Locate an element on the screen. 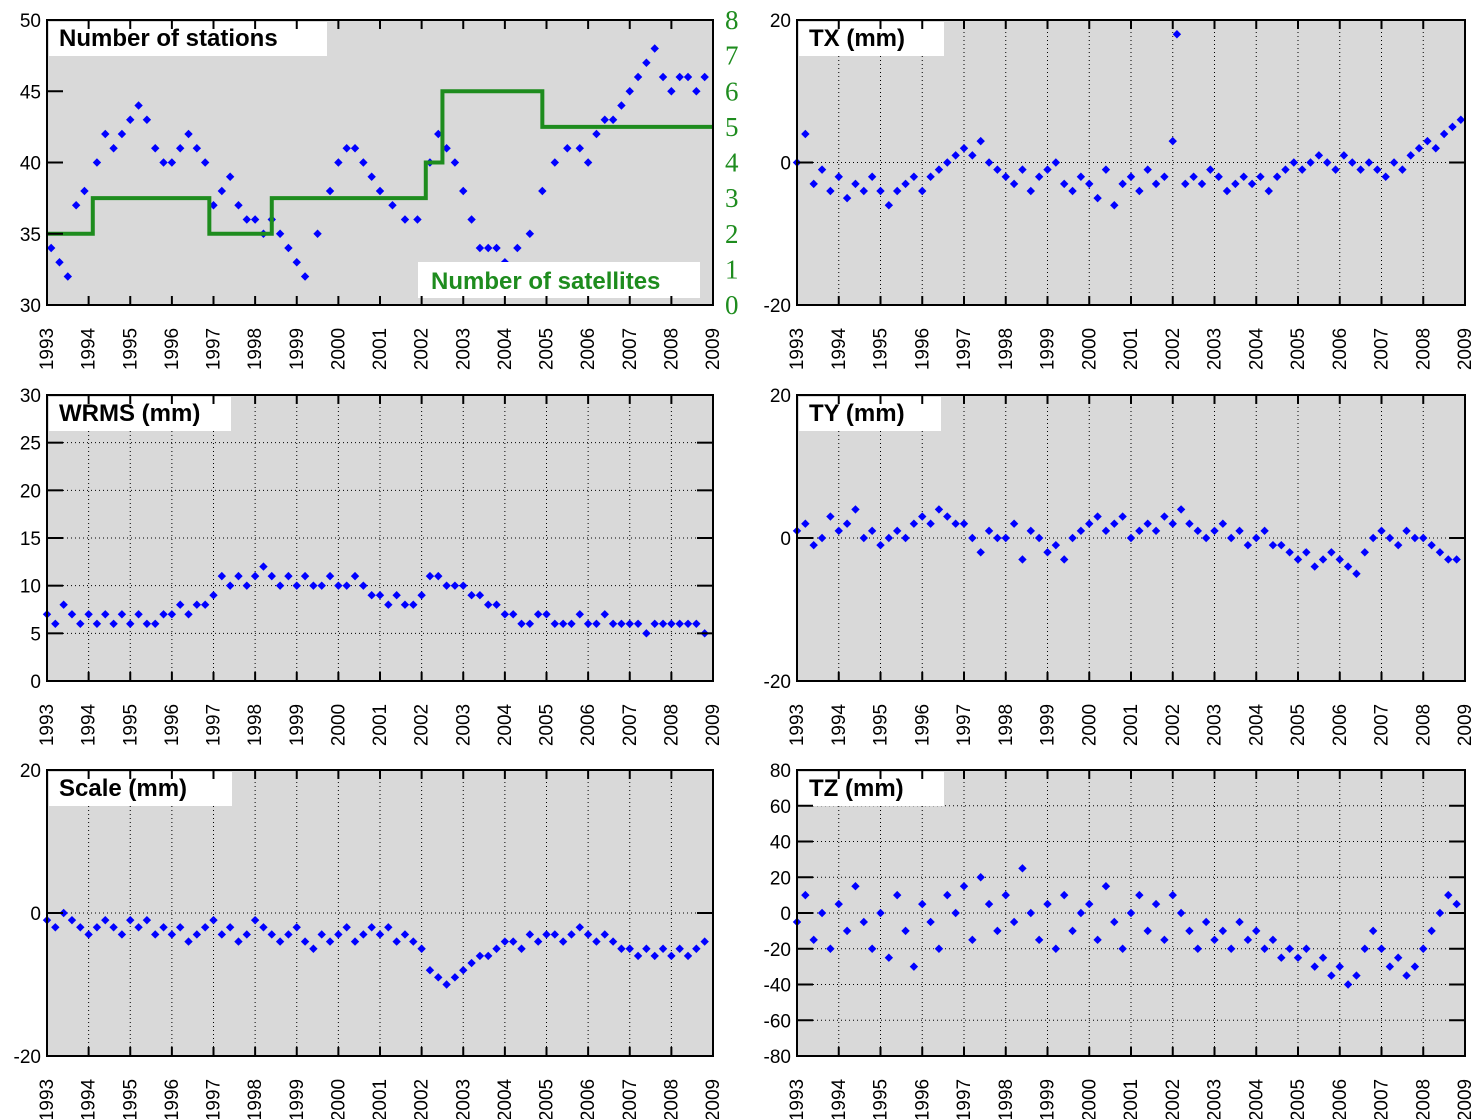  x-tick-label: 2003 is located at coordinates (463, 725).